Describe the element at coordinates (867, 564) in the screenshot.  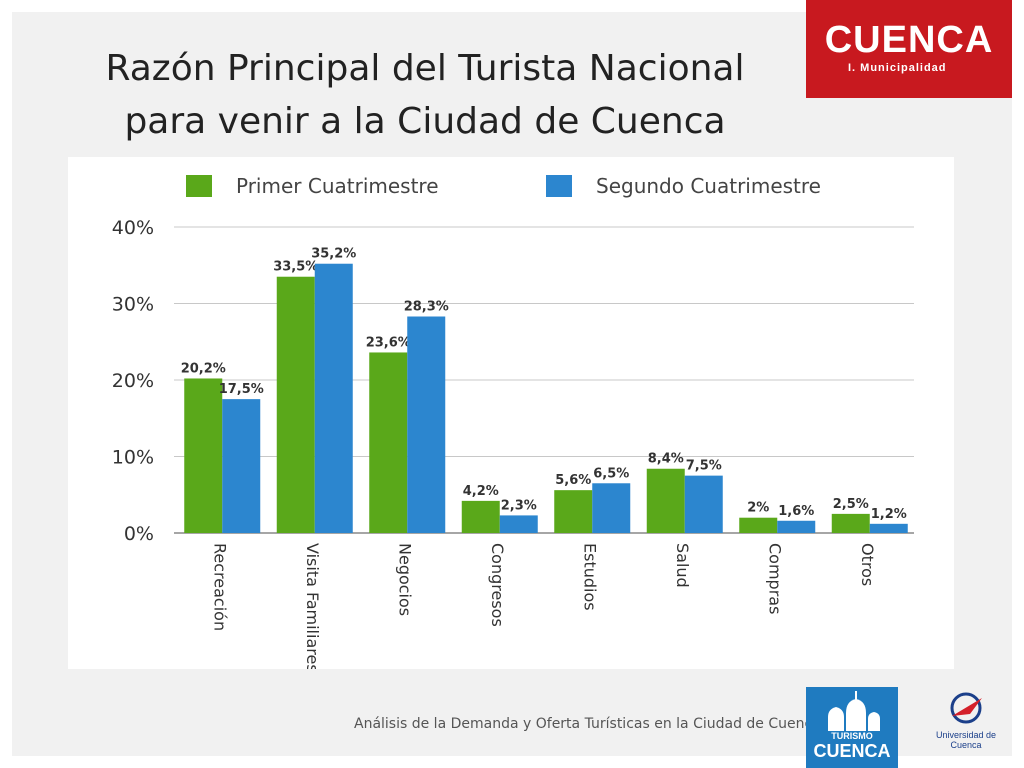
I see `x-category-label: Otros` at that location.